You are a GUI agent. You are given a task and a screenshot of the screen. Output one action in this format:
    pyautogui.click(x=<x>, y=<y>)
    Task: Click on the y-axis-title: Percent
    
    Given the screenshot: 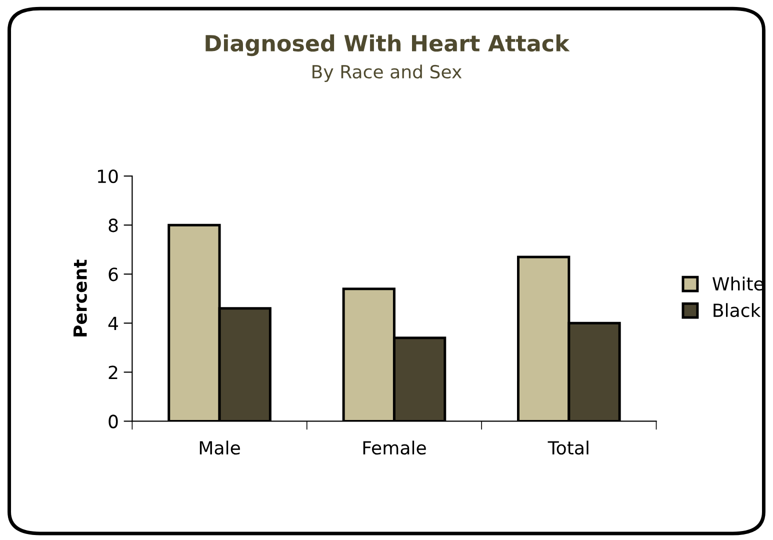 What is the action you would take?
    pyautogui.click(x=80, y=298)
    